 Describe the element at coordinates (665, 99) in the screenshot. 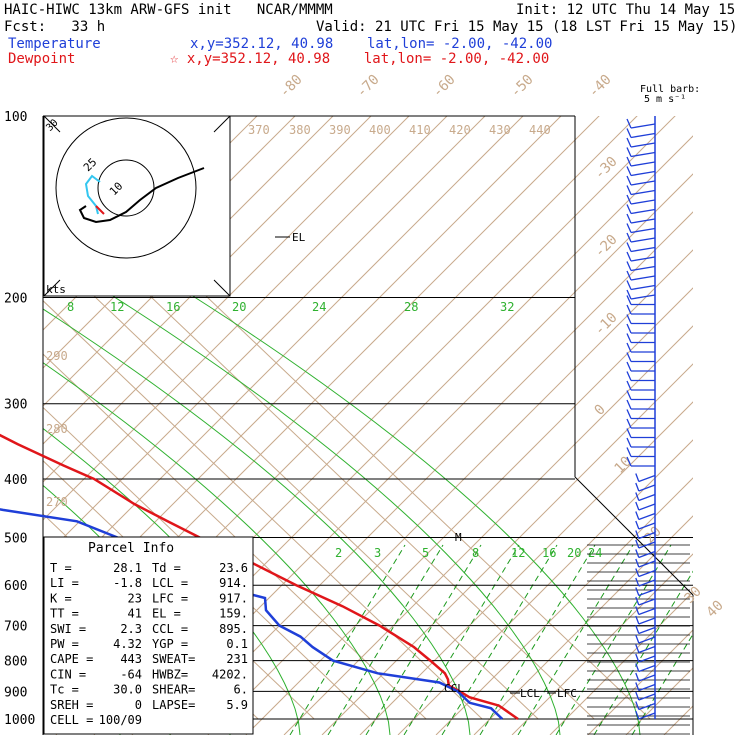

I see `barb-key-line2: 5 m s⁻¹` at that location.